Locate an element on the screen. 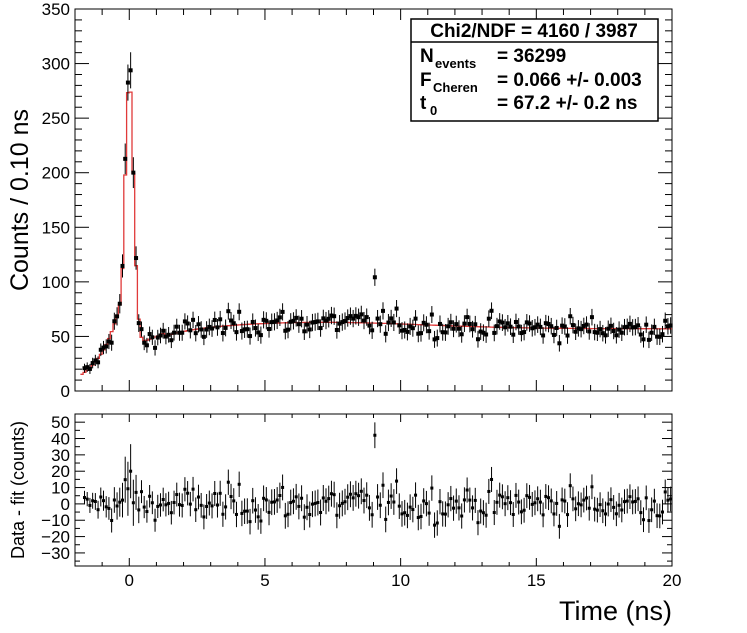 Image resolution: width=747 pixels, height=633 pixels. residual-points-group is located at coordinates (377, 480).